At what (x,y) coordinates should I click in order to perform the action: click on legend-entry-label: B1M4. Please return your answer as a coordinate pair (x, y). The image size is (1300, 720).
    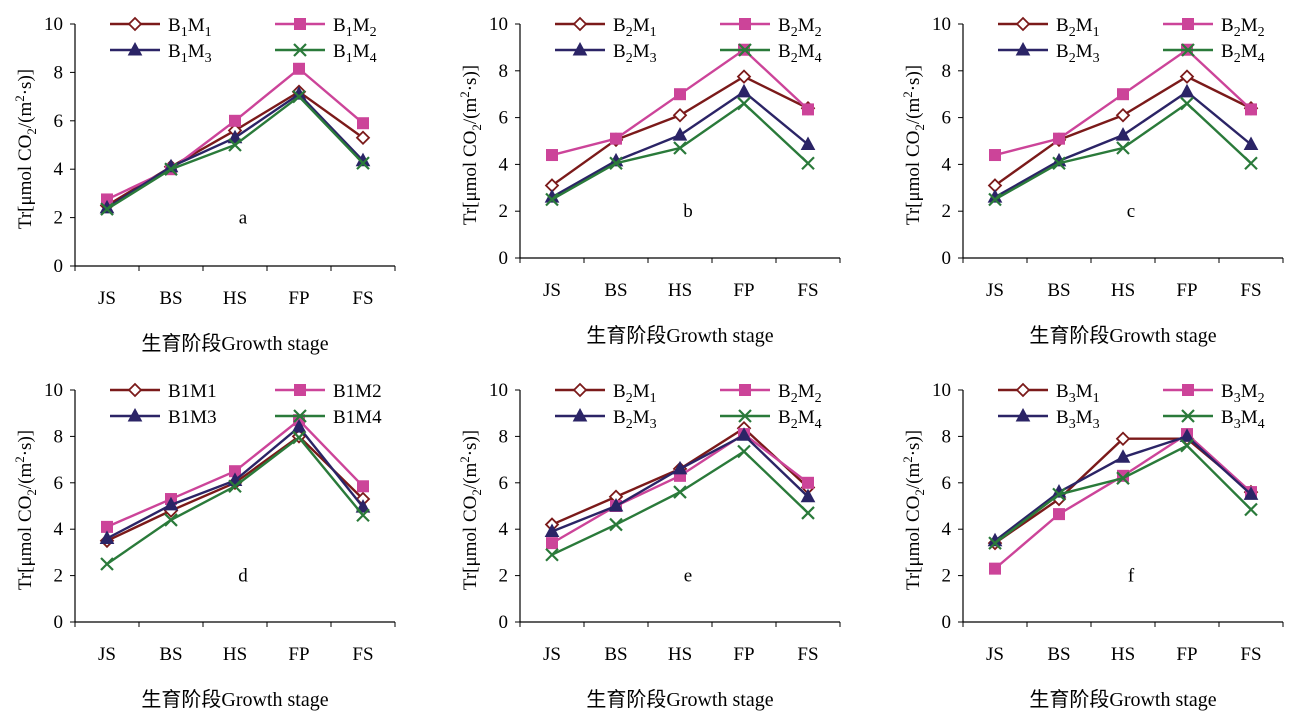
    Looking at the image, I should click on (357, 417).